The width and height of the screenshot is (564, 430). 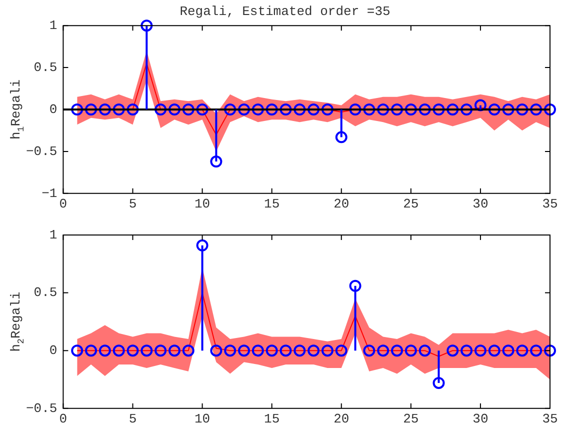 What do you see at coordinates (17, 321) in the screenshot?
I see `y-axis-title: h2Regali` at bounding box center [17, 321].